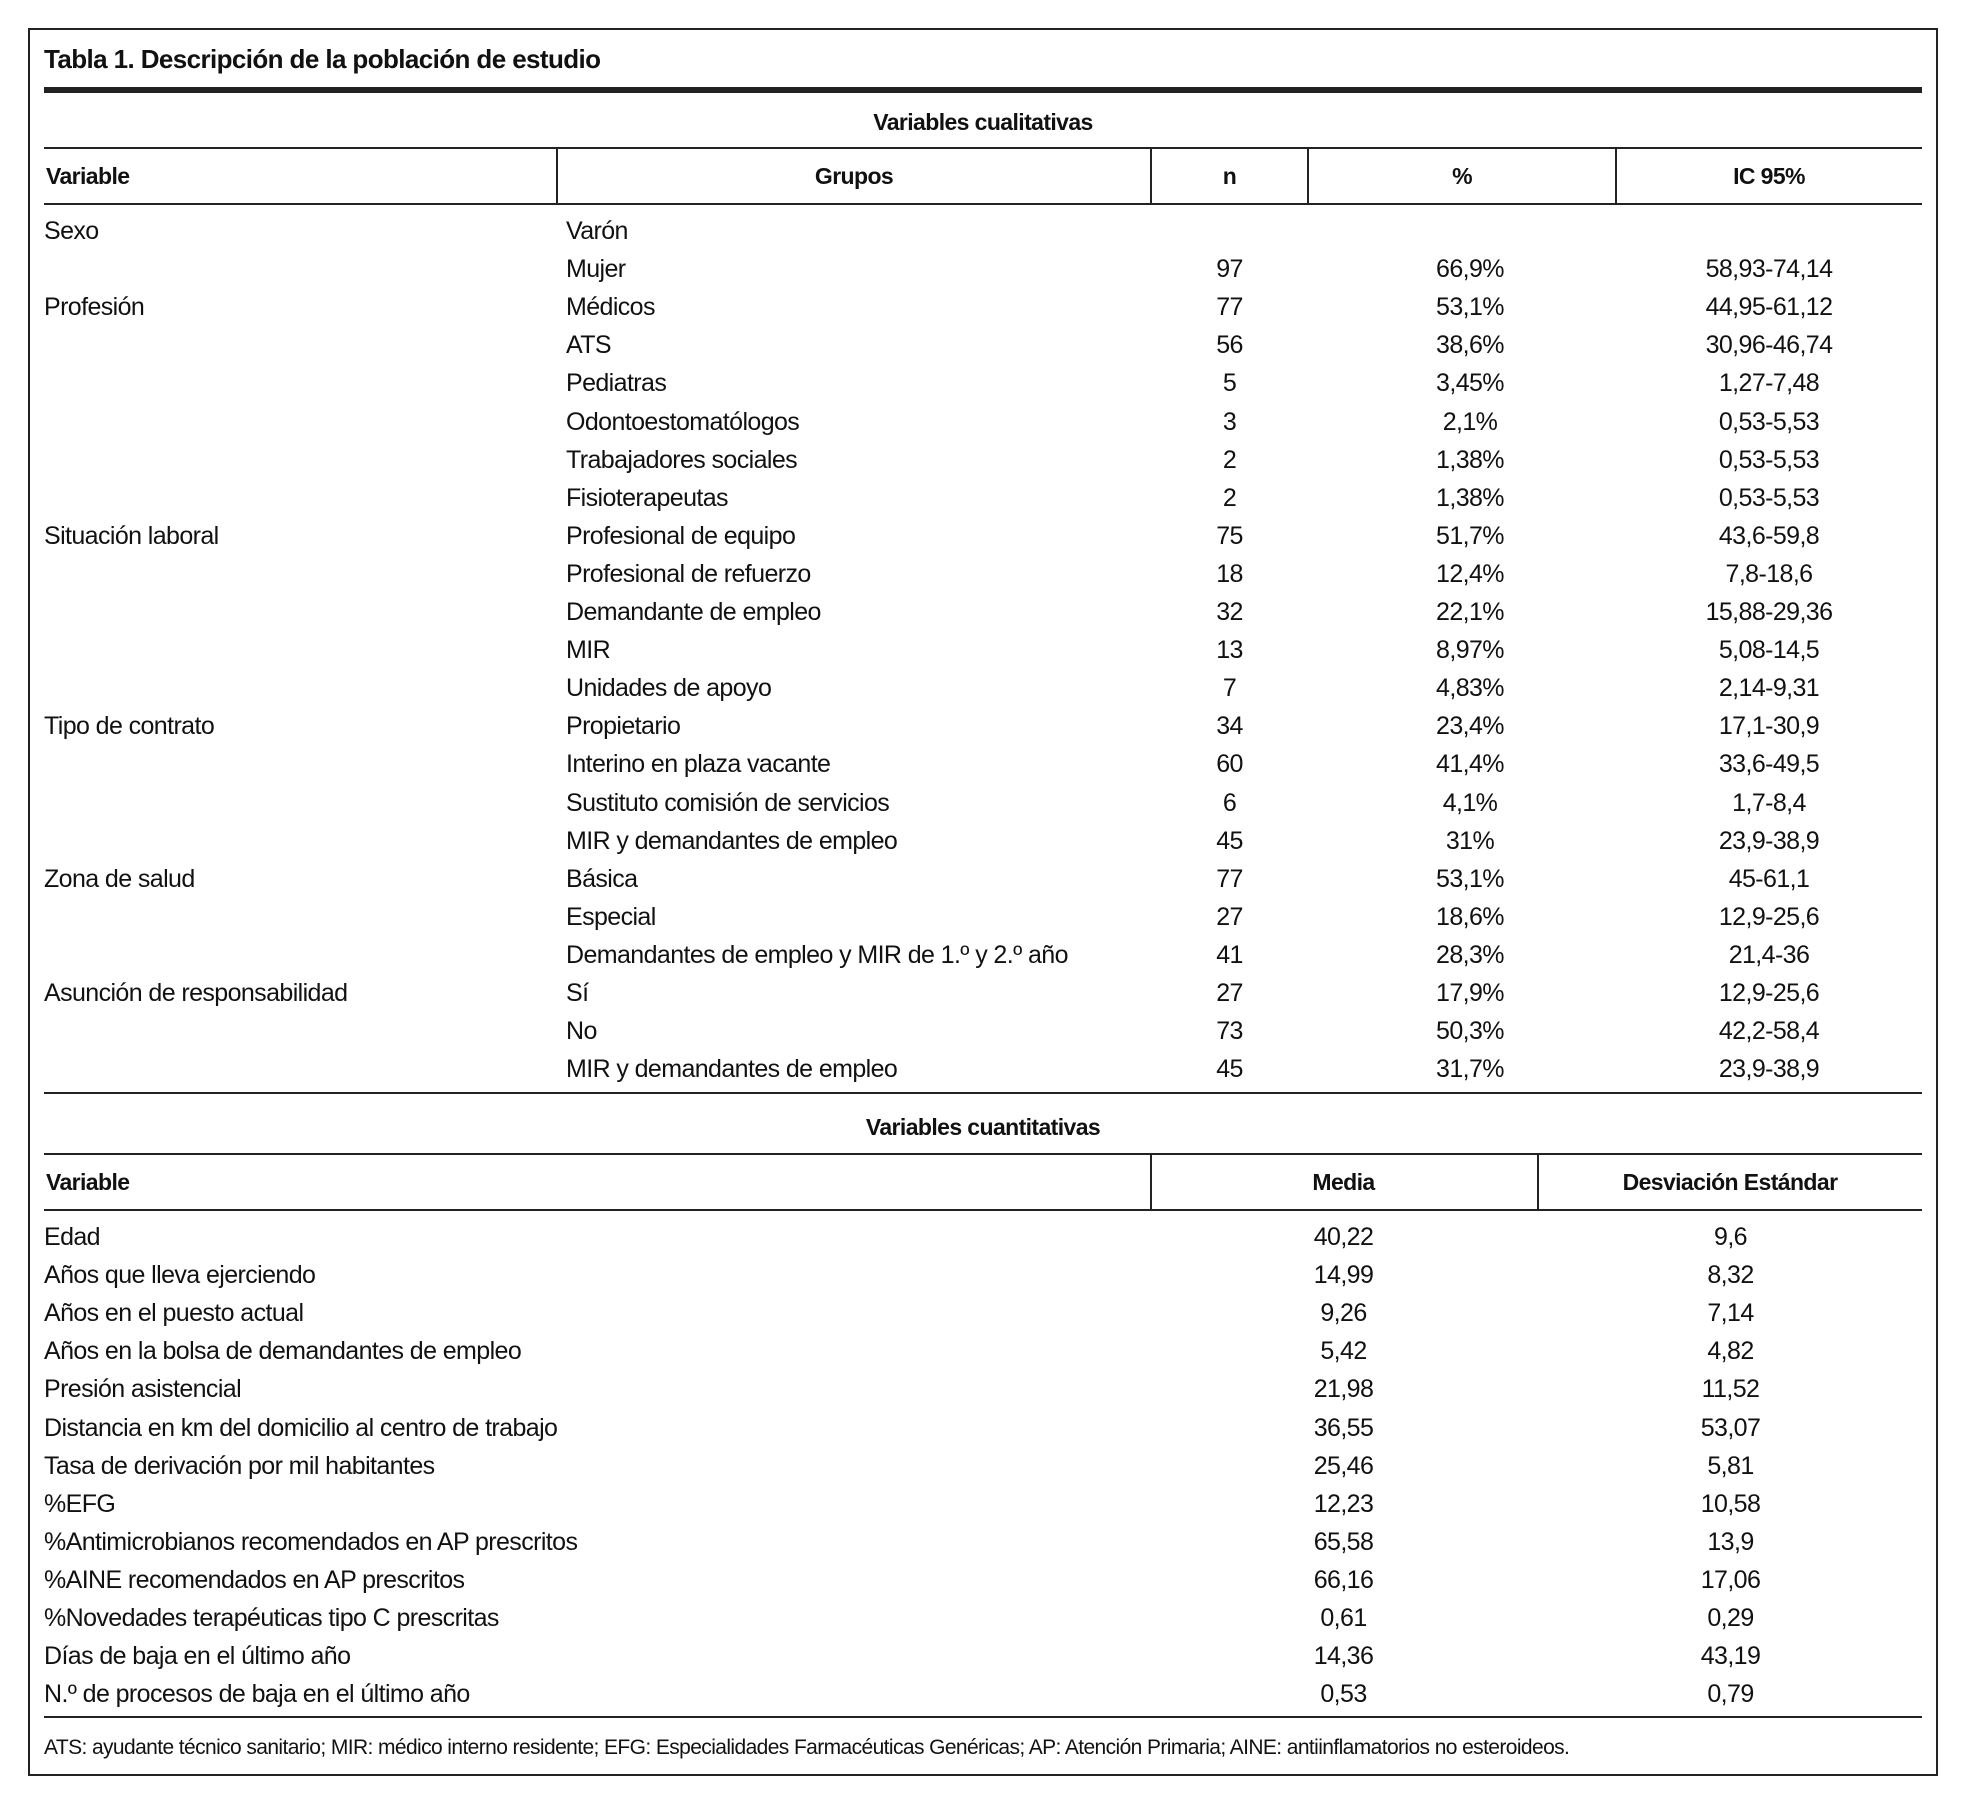  What do you see at coordinates (131, 535) in the screenshot?
I see `variable-name: Situación laboral` at bounding box center [131, 535].